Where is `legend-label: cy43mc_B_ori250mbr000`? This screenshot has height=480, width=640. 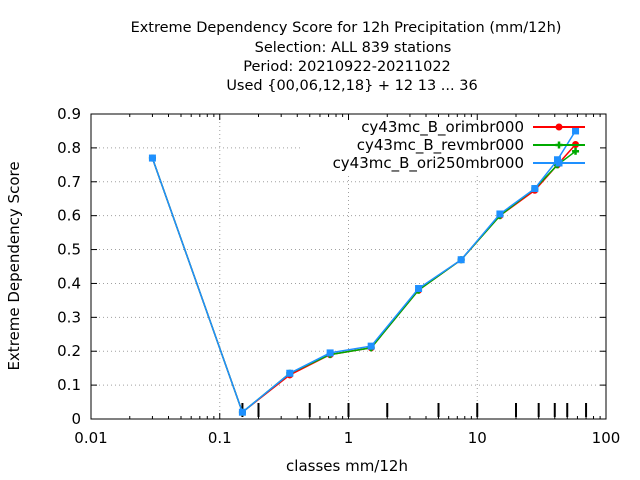
legend-label: cy43mc_B_ori250mbr000 is located at coordinates (428, 163).